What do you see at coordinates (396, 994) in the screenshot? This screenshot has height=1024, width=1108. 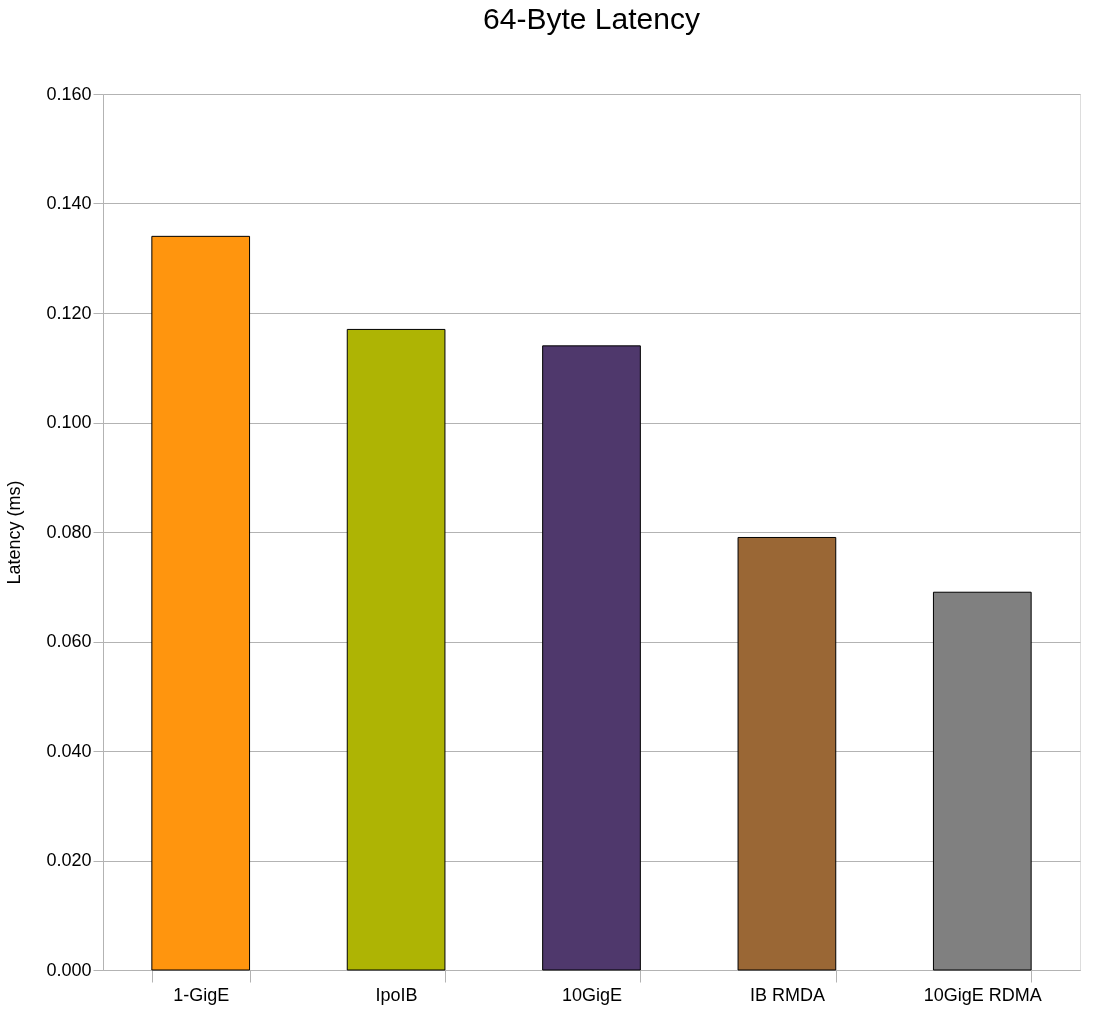 I see `x-tick-label: IpoIB` at bounding box center [396, 994].